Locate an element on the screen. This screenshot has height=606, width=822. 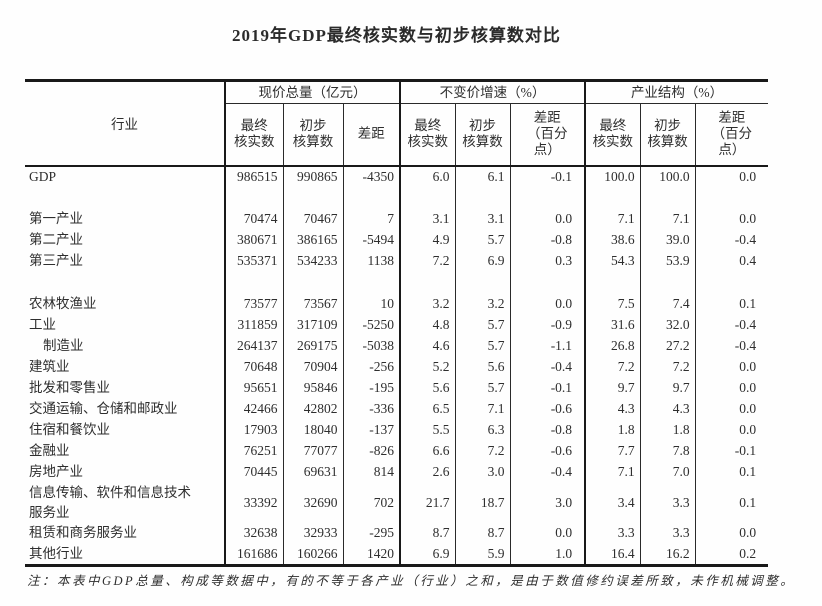
value-cell: 3.3 is located at coordinates (667, 533).